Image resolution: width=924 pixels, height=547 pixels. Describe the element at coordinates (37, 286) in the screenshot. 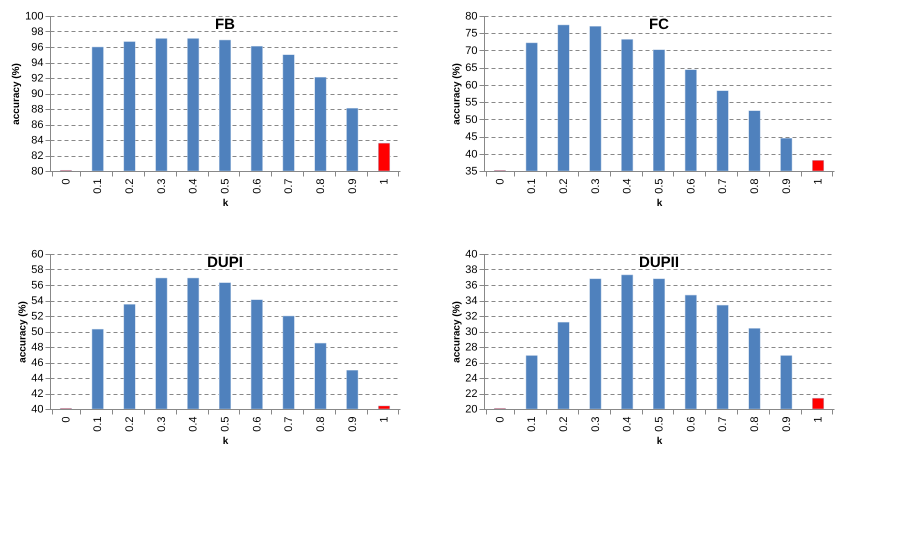

I see `y-tick-label: 56` at that location.